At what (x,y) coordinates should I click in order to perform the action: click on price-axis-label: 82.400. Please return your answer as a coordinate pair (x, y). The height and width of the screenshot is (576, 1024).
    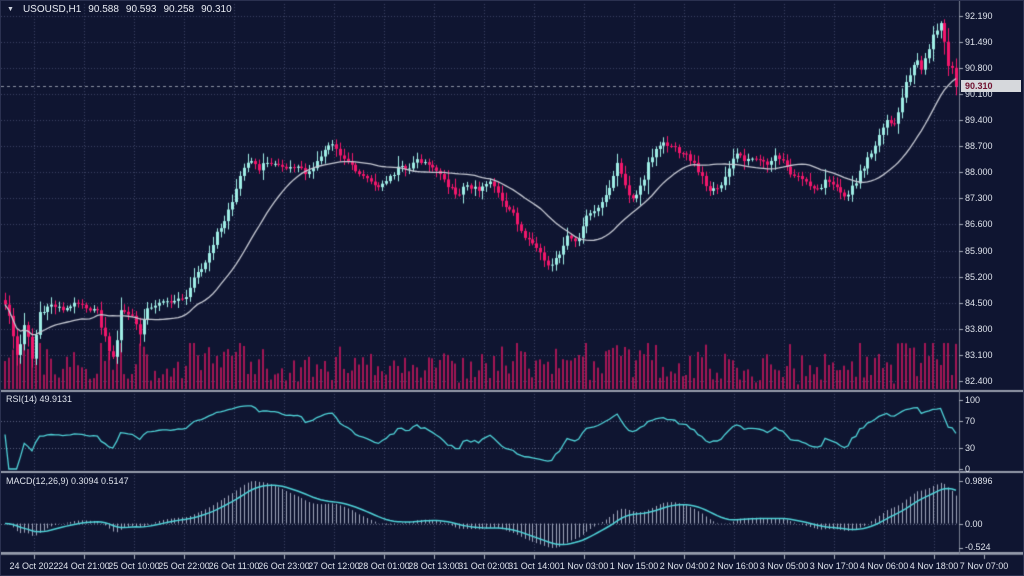
    Looking at the image, I should click on (979, 381).